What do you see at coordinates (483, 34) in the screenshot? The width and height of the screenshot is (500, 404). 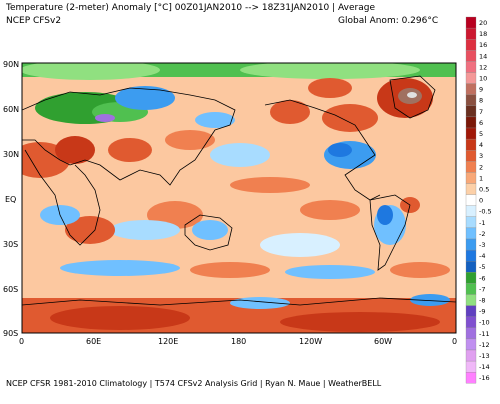 I see `colorbar-label: 18` at bounding box center [483, 34].